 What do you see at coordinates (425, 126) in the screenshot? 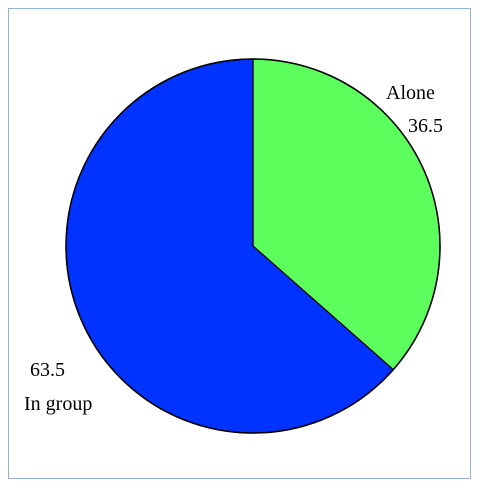
I see `slice-value-alone: 36.5` at bounding box center [425, 126].